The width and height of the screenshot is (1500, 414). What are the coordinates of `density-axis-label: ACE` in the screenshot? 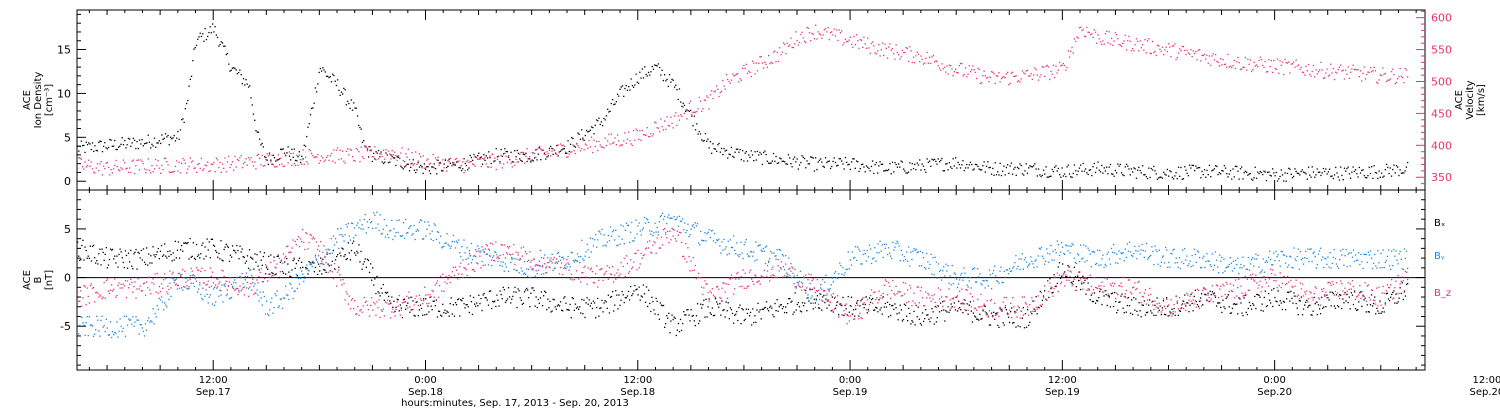 It's located at (27, 100).